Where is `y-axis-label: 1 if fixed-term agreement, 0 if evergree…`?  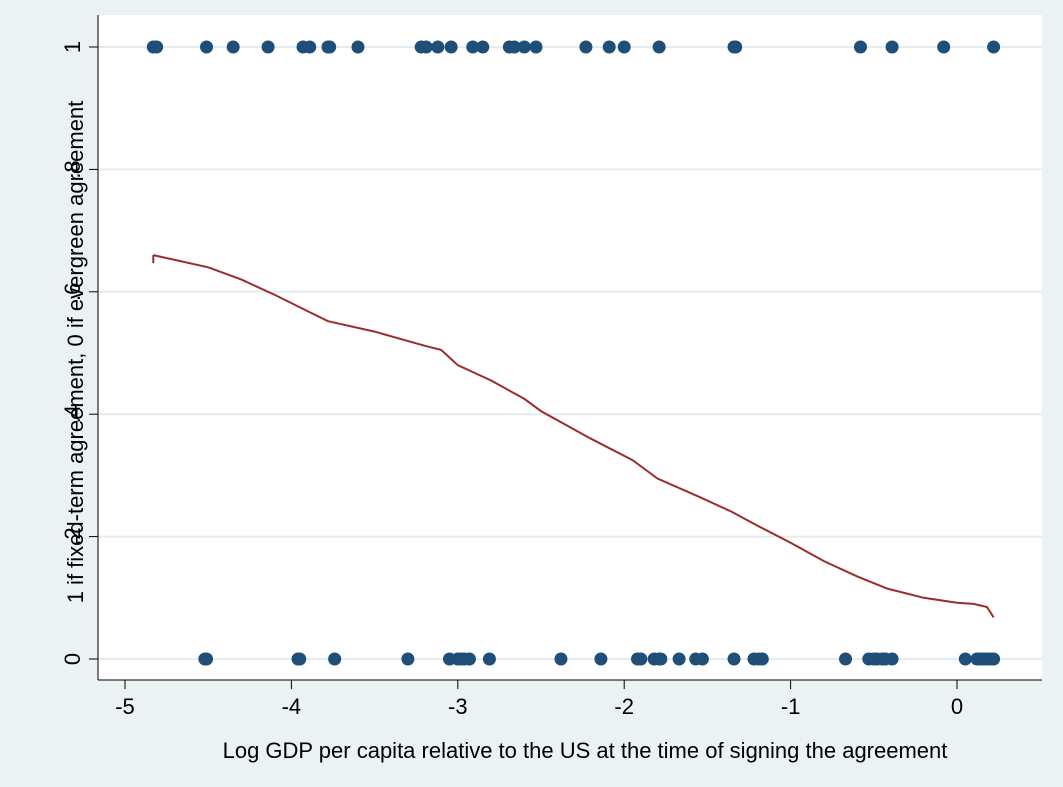 y-axis-label: 1 if fixed-term agreement, 0 if evergree… is located at coordinates (75, 352).